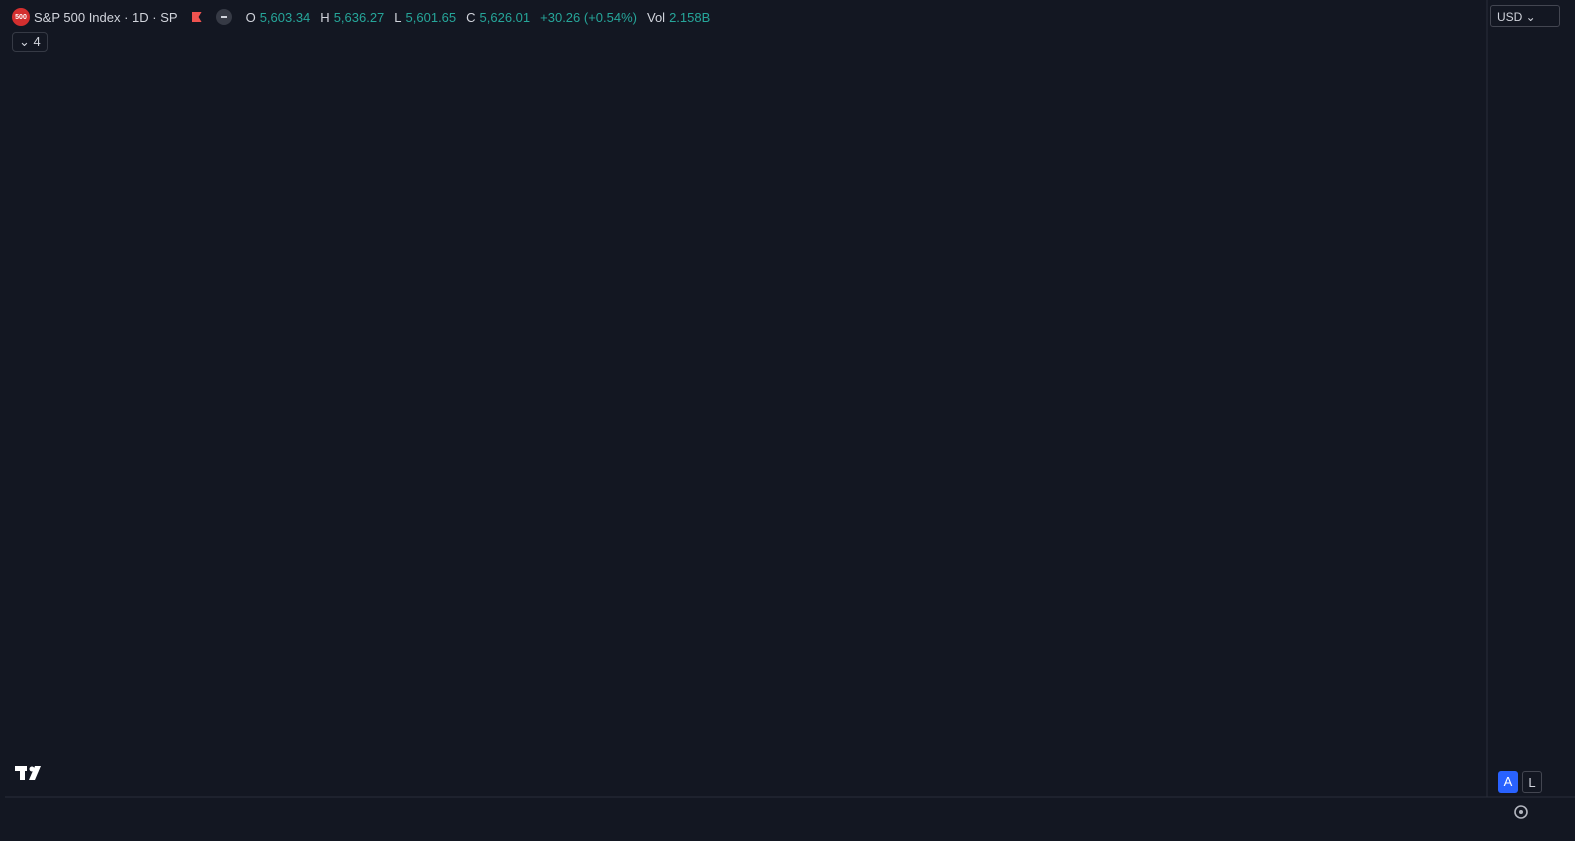 Image resolution: width=1575 pixels, height=841 pixels. I want to click on currency-select: USD ⌄, so click(1525, 16).